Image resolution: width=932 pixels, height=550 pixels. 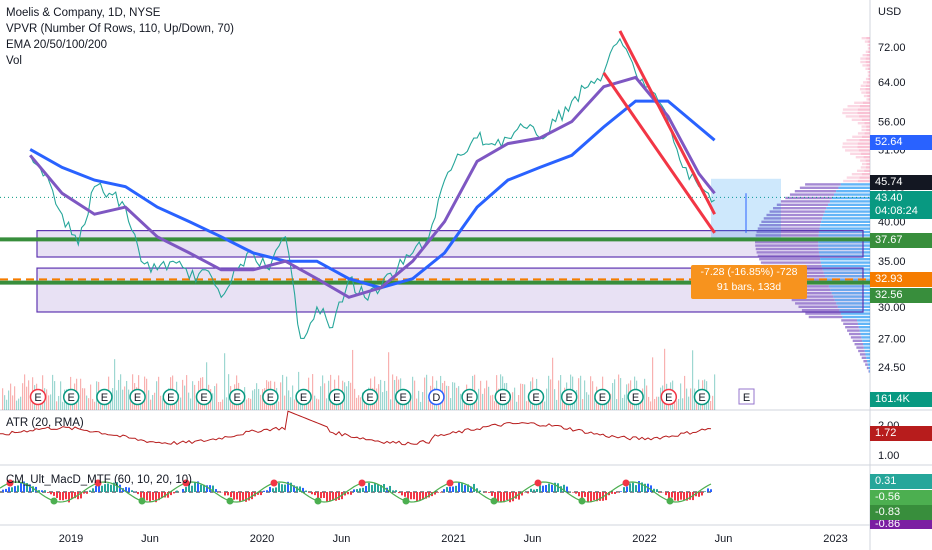 What do you see at coordinates (99, 480) in the screenshot?
I see `macd-legend: CM_Ult_MacD_MTF (60, 10, 20, 10)` at bounding box center [99, 480].